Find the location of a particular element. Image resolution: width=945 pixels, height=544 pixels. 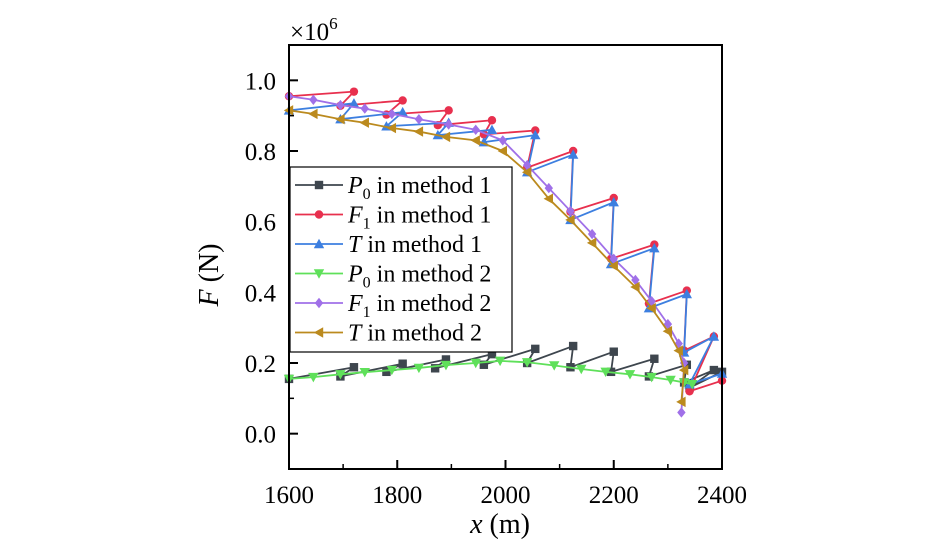

legend-subscript: 1 is located at coordinates (367, 224).